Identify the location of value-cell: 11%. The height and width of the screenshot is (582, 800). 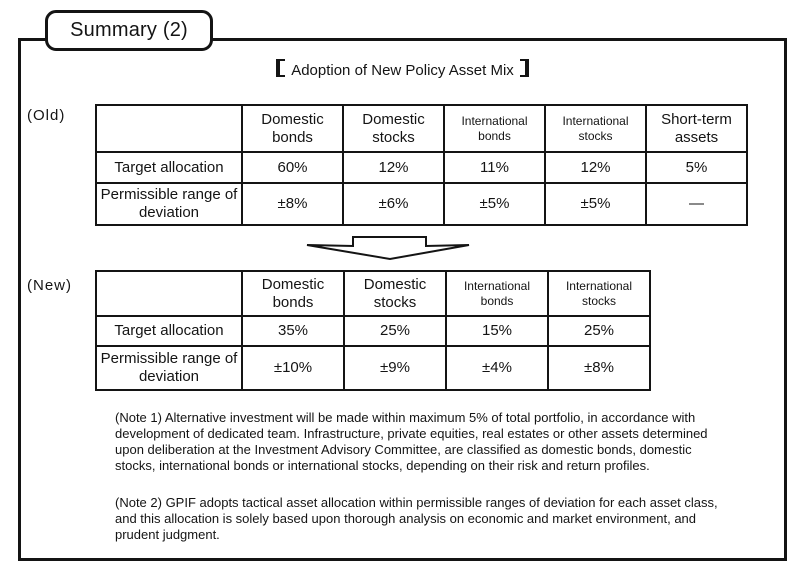
(494, 167).